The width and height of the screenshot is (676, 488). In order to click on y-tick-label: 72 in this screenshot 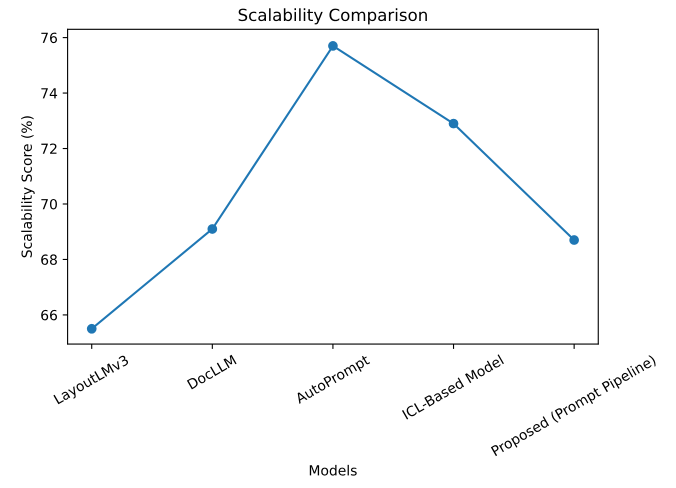, I will do `click(48, 148)`.